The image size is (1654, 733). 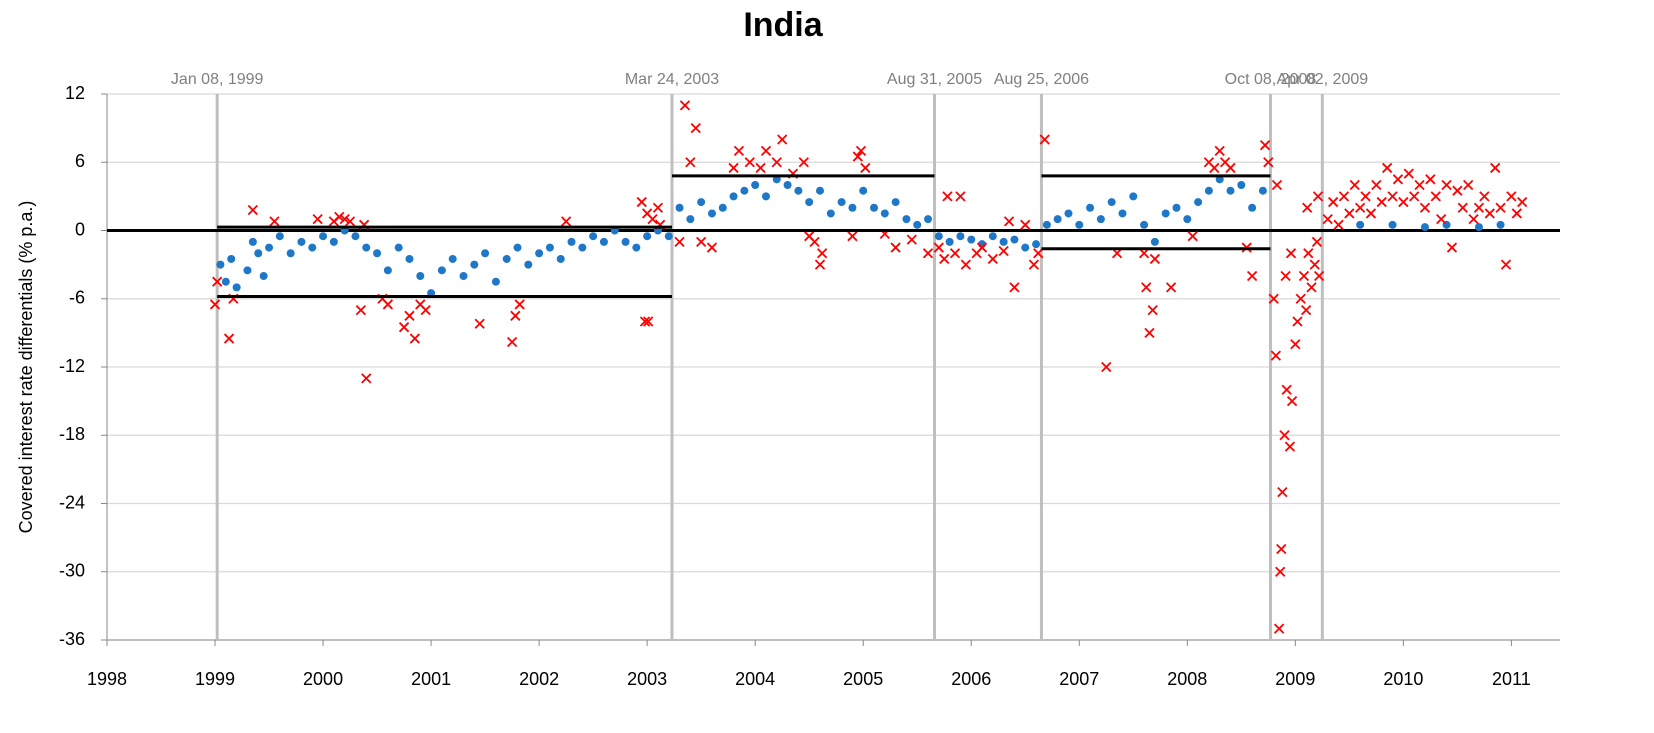 What do you see at coordinates (783, 25) in the screenshot?
I see `chart-title: India` at bounding box center [783, 25].